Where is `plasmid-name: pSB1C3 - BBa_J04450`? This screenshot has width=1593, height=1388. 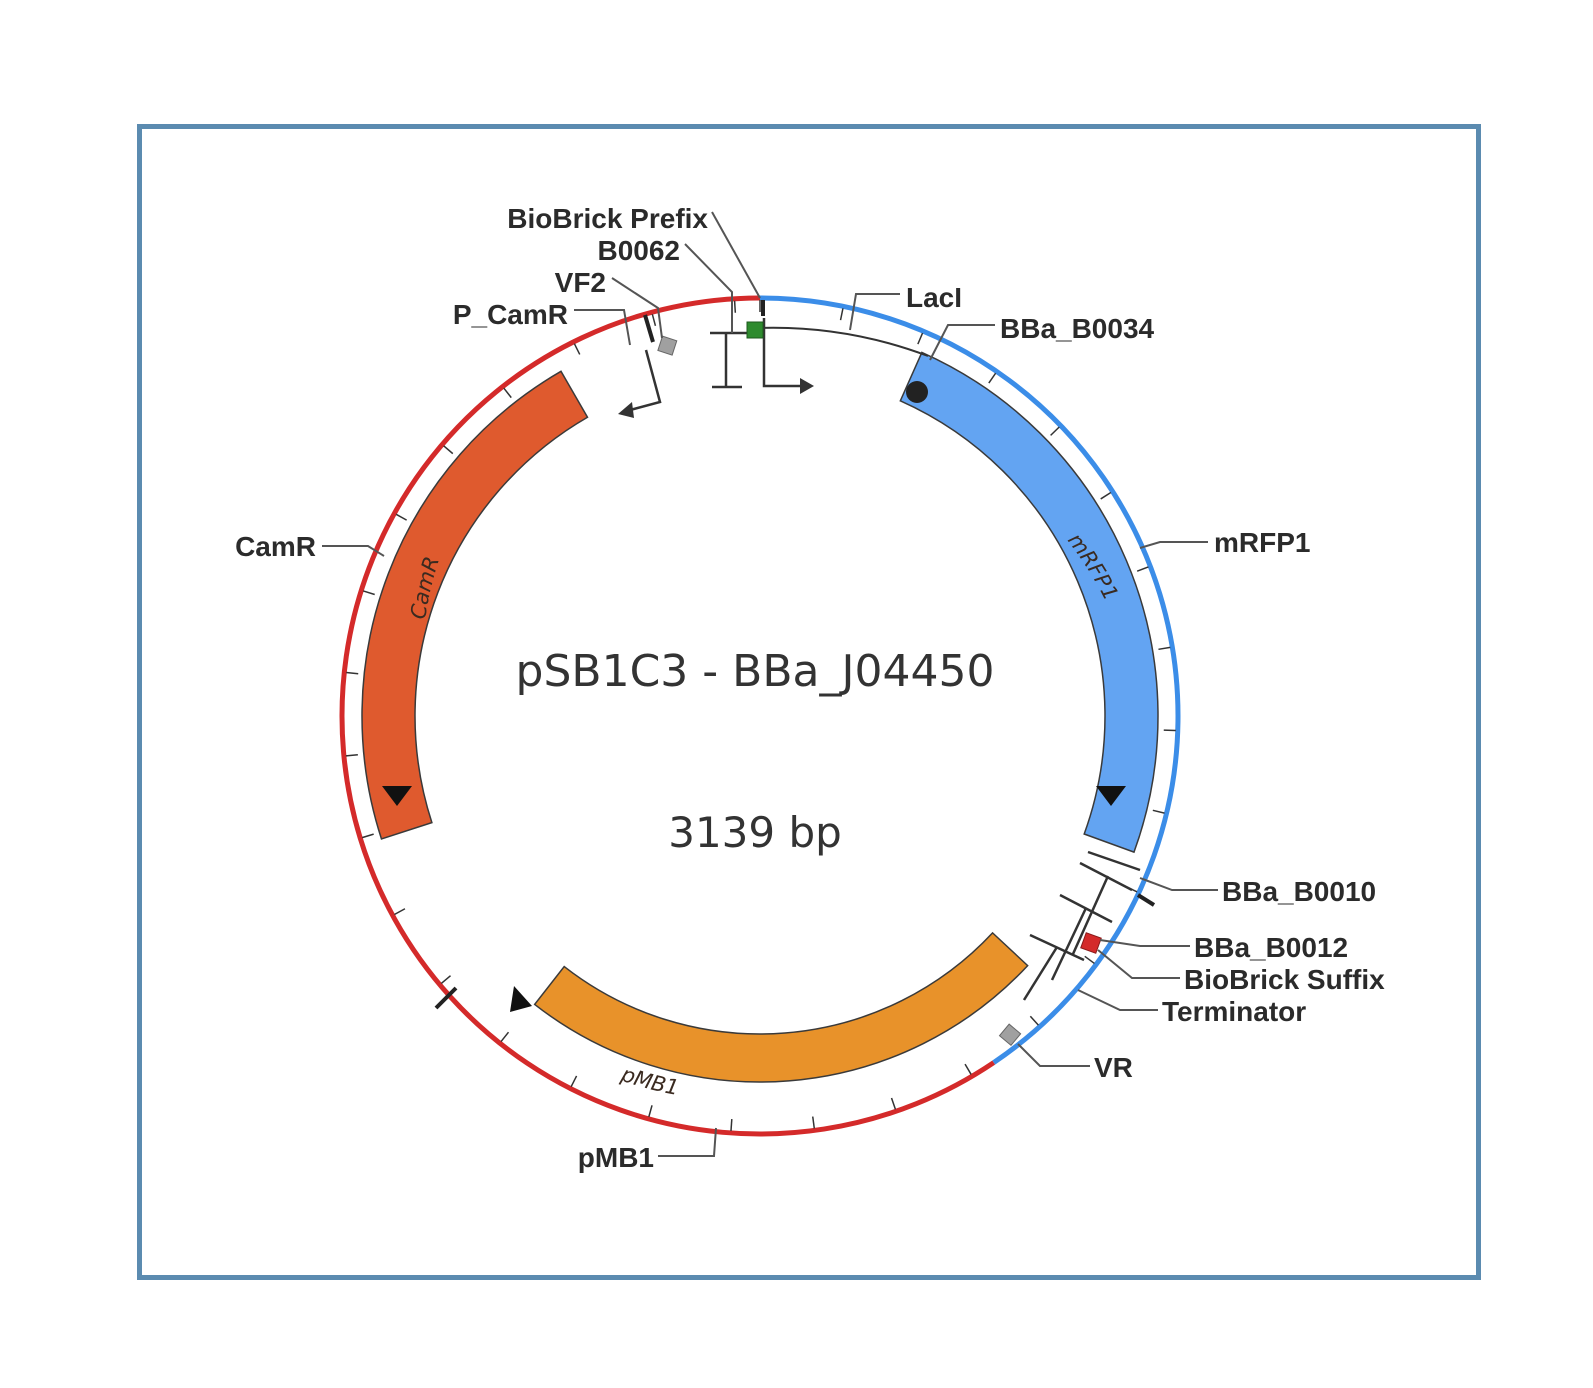 plasmid-name: pSB1C3 - BBa_J04450 is located at coordinates (755, 671).